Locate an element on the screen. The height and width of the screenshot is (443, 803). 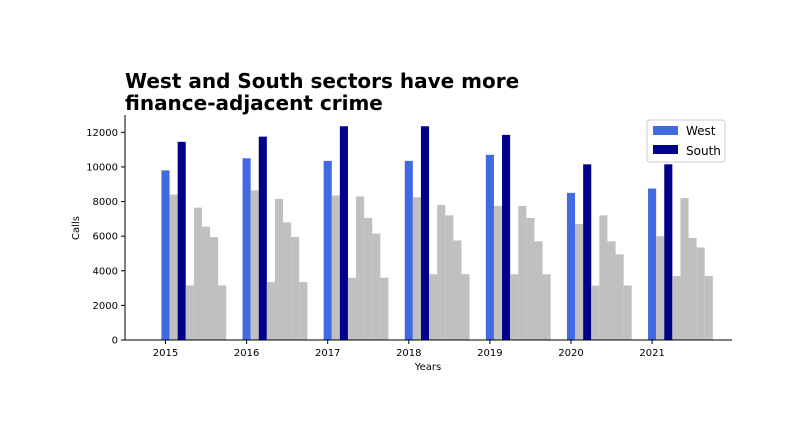
y-tick-label-0: 0 is located at coordinates (115, 341).